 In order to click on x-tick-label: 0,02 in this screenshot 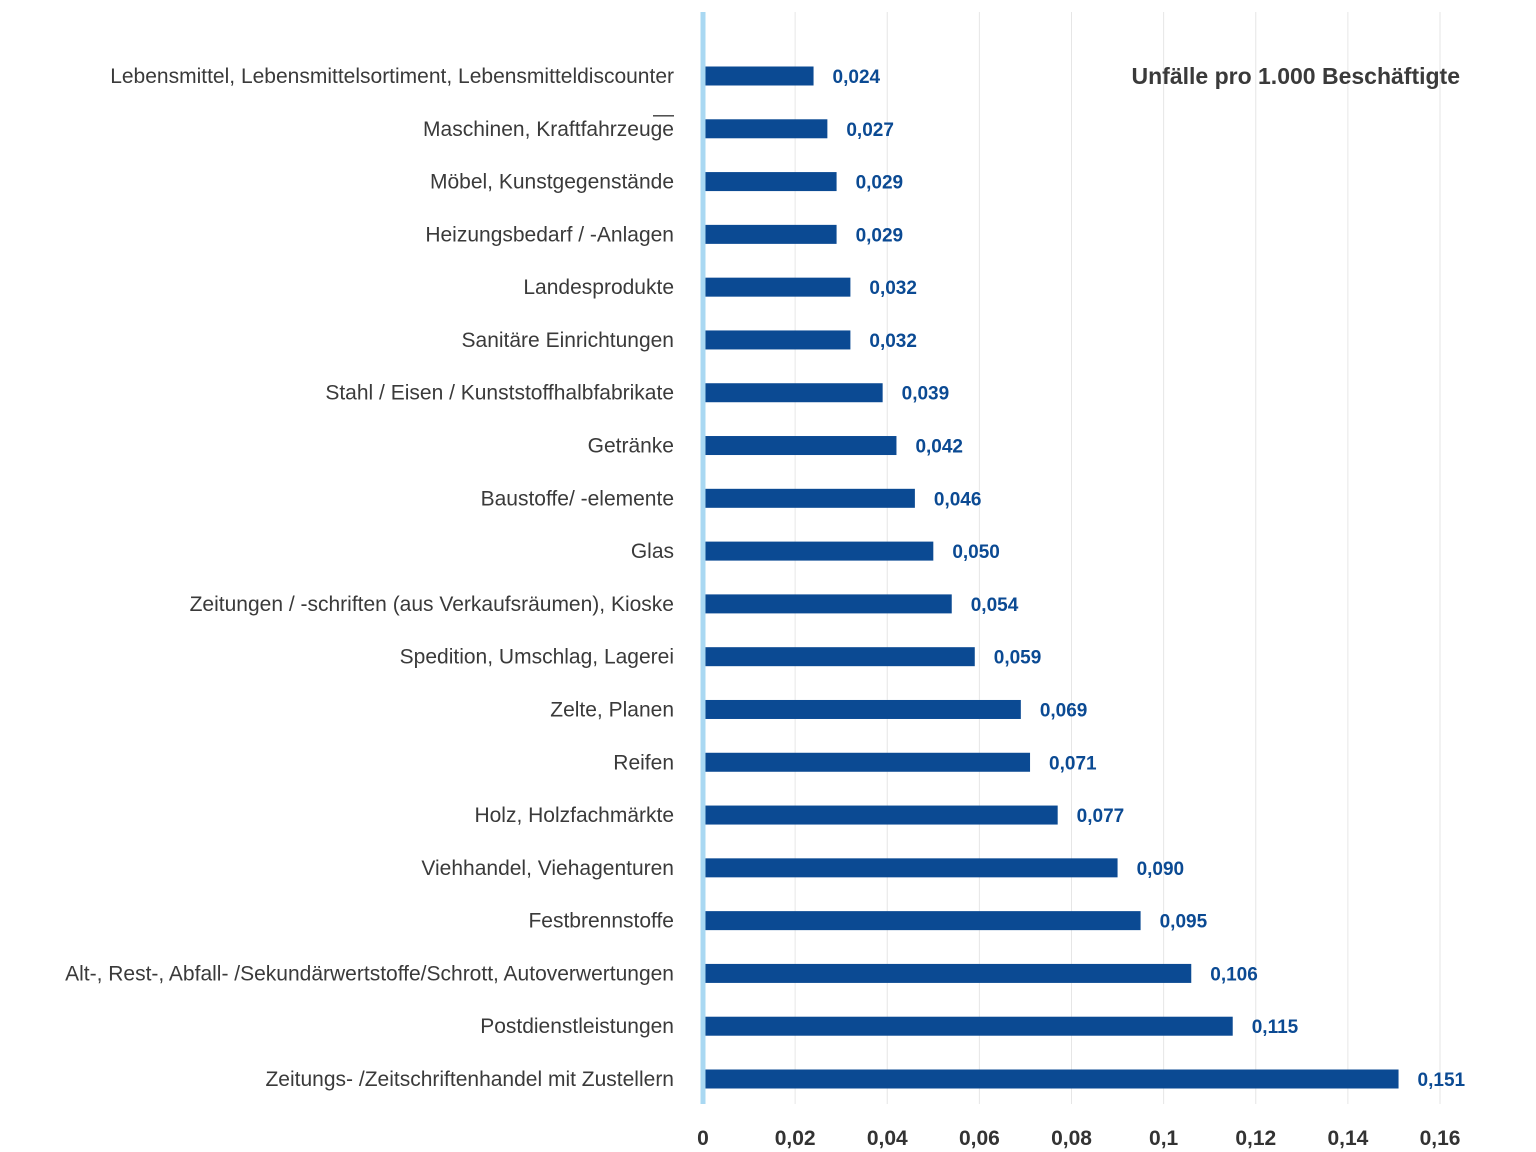, I will do `click(795, 1138)`.